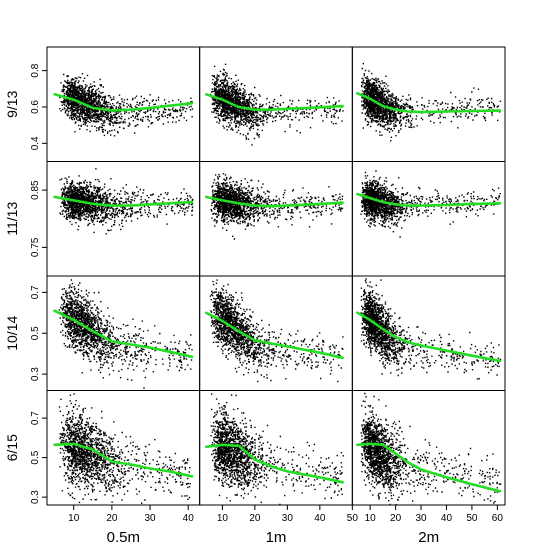  I want to click on scatter-points-r2-c1, so click(276, 331).